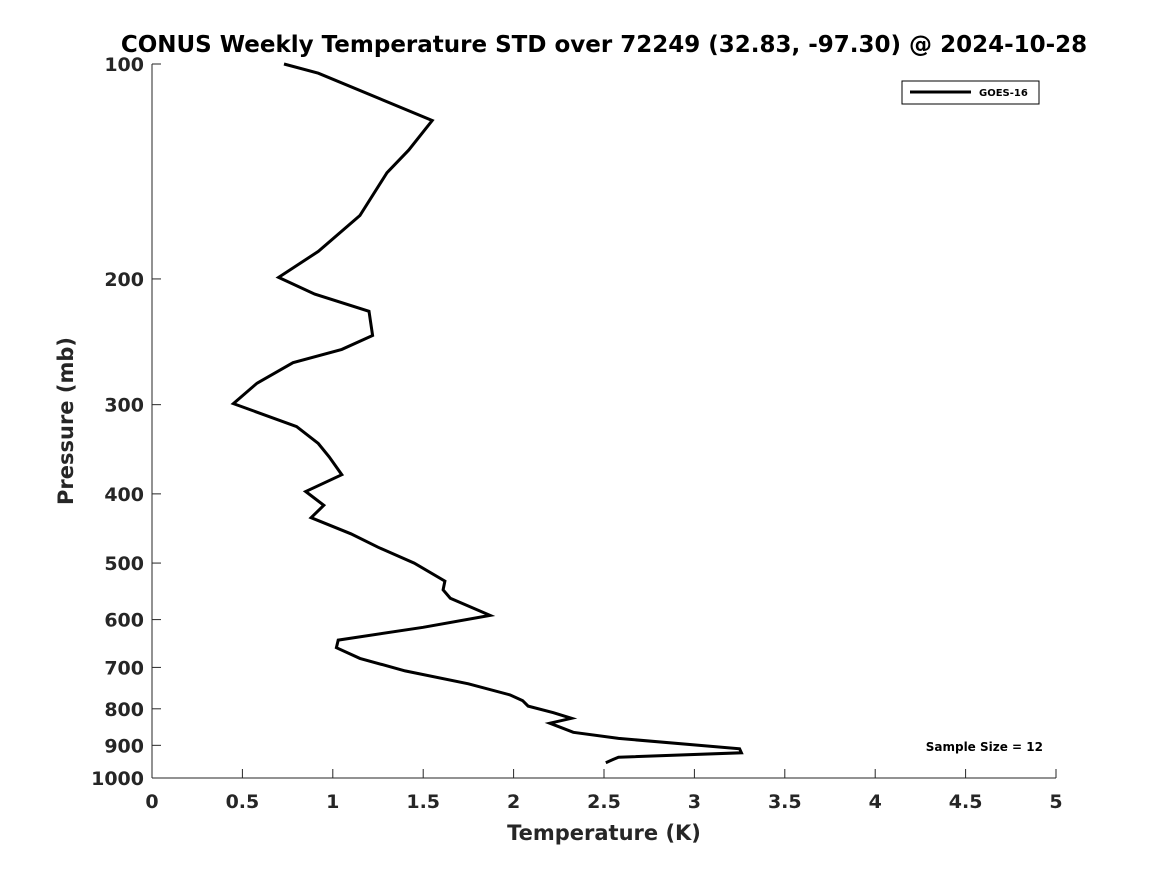  What do you see at coordinates (984, 747) in the screenshot?
I see `sample-size-annotation: Sample Size = 12` at bounding box center [984, 747].